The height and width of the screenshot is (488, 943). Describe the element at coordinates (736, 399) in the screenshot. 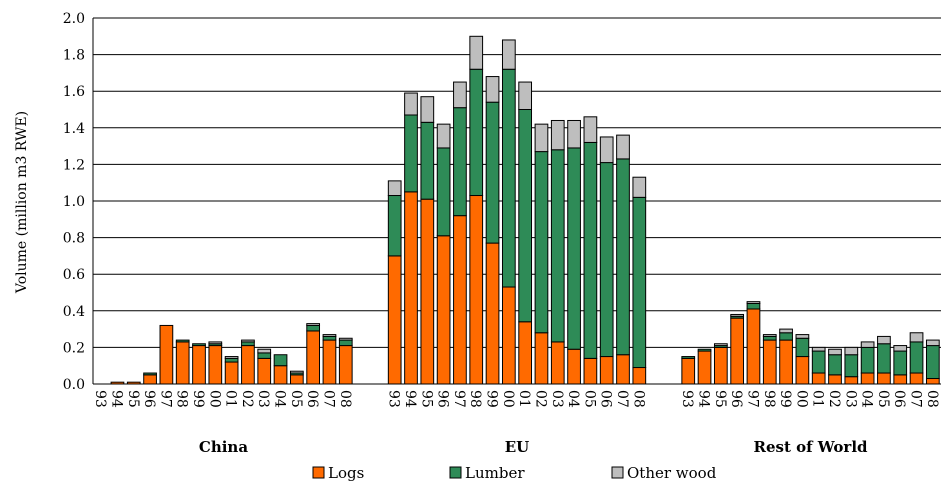

I see `x-tick-label: 96` at that location.